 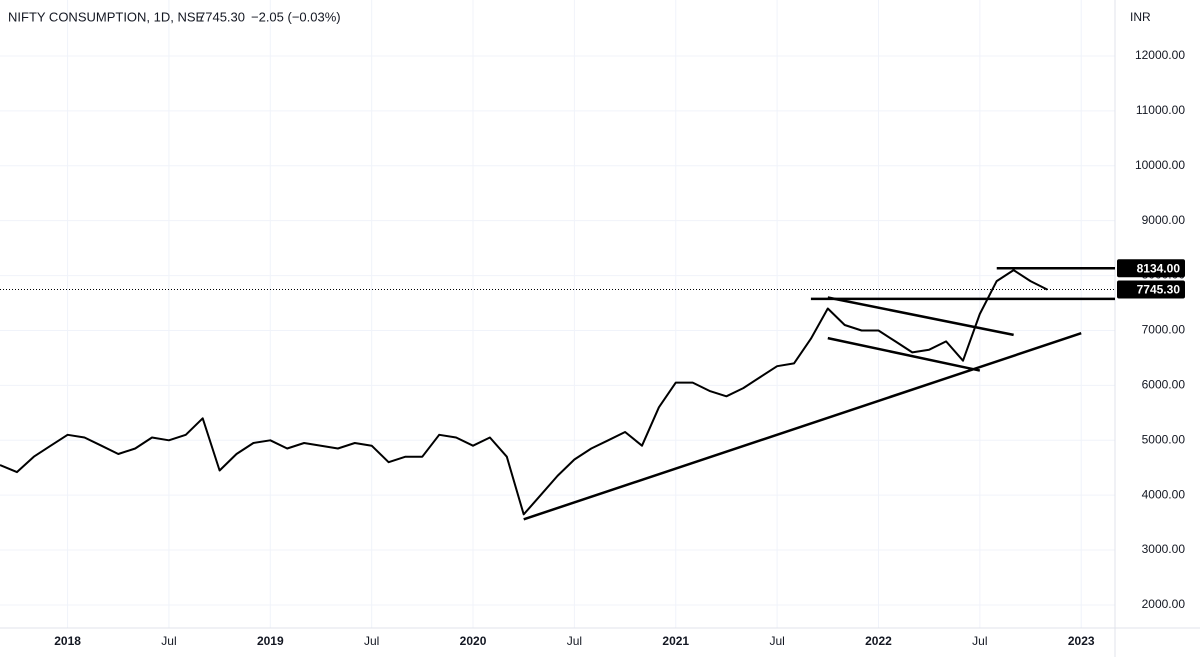 I want to click on last-price-badge, so click(x=1151, y=289).